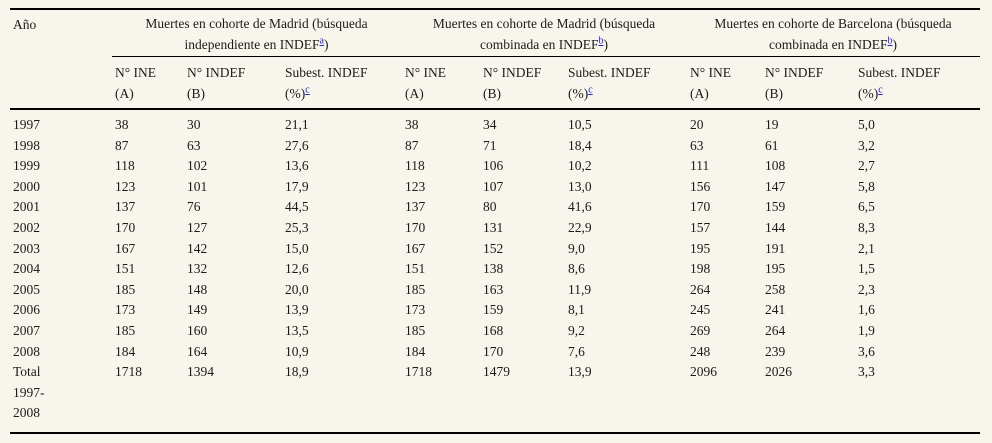 This screenshot has width=992, height=443. I want to click on data-cell: 159, so click(775, 207).